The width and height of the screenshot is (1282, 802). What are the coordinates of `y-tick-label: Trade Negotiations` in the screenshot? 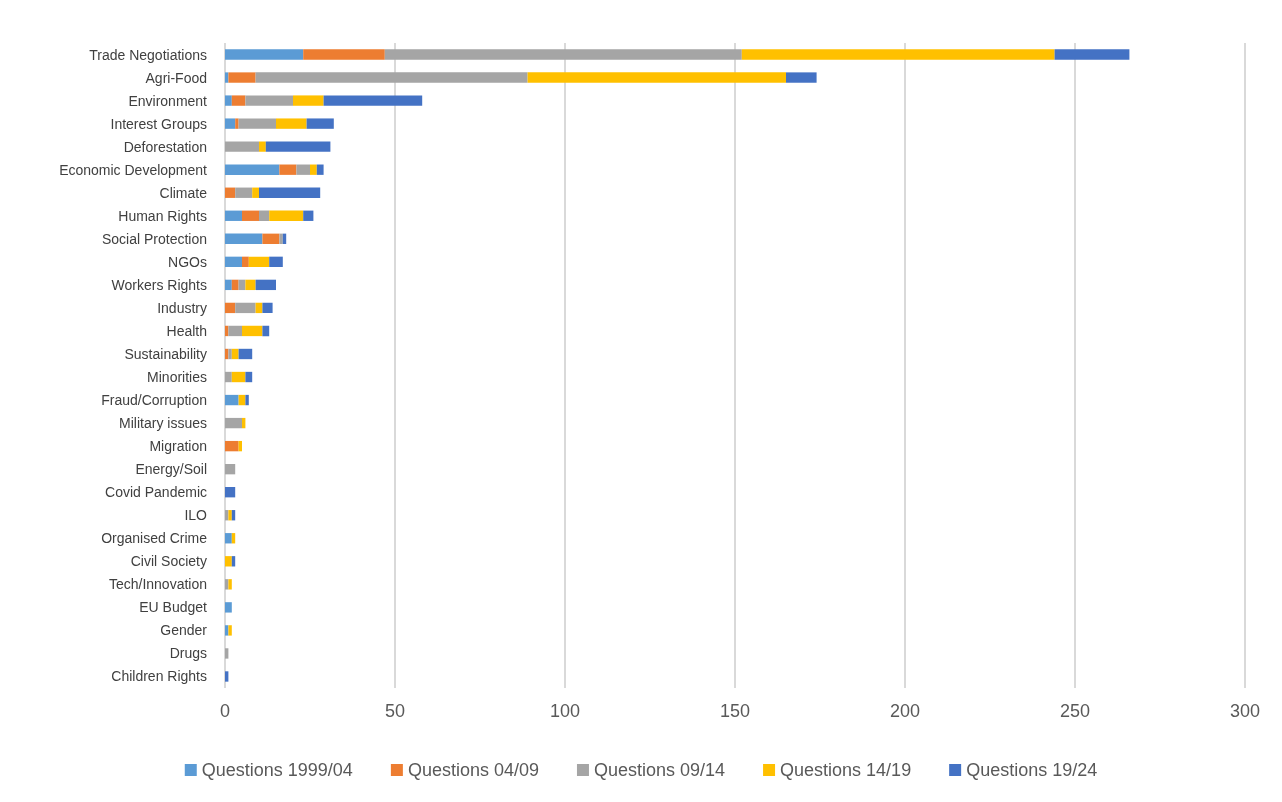 It's located at (148, 54).